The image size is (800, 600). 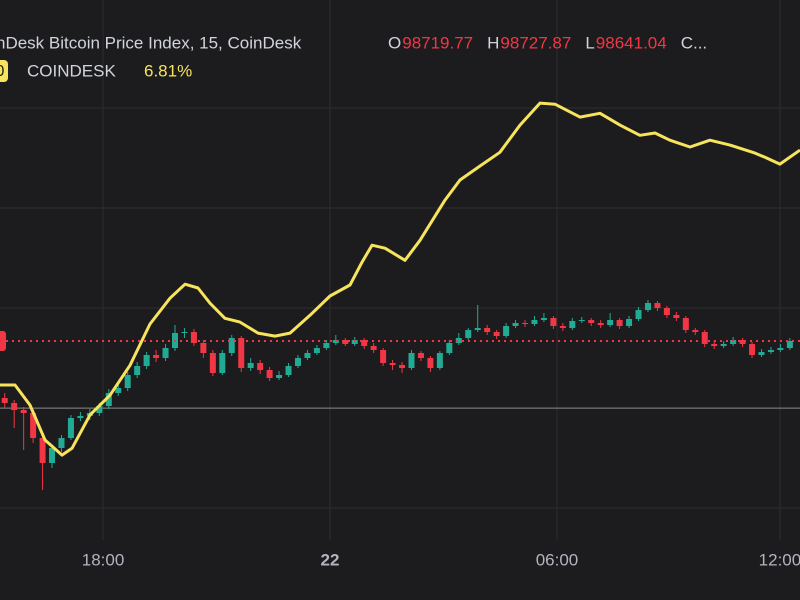 What do you see at coordinates (557, 559) in the screenshot?
I see `x-tick-label: 06:00` at bounding box center [557, 559].